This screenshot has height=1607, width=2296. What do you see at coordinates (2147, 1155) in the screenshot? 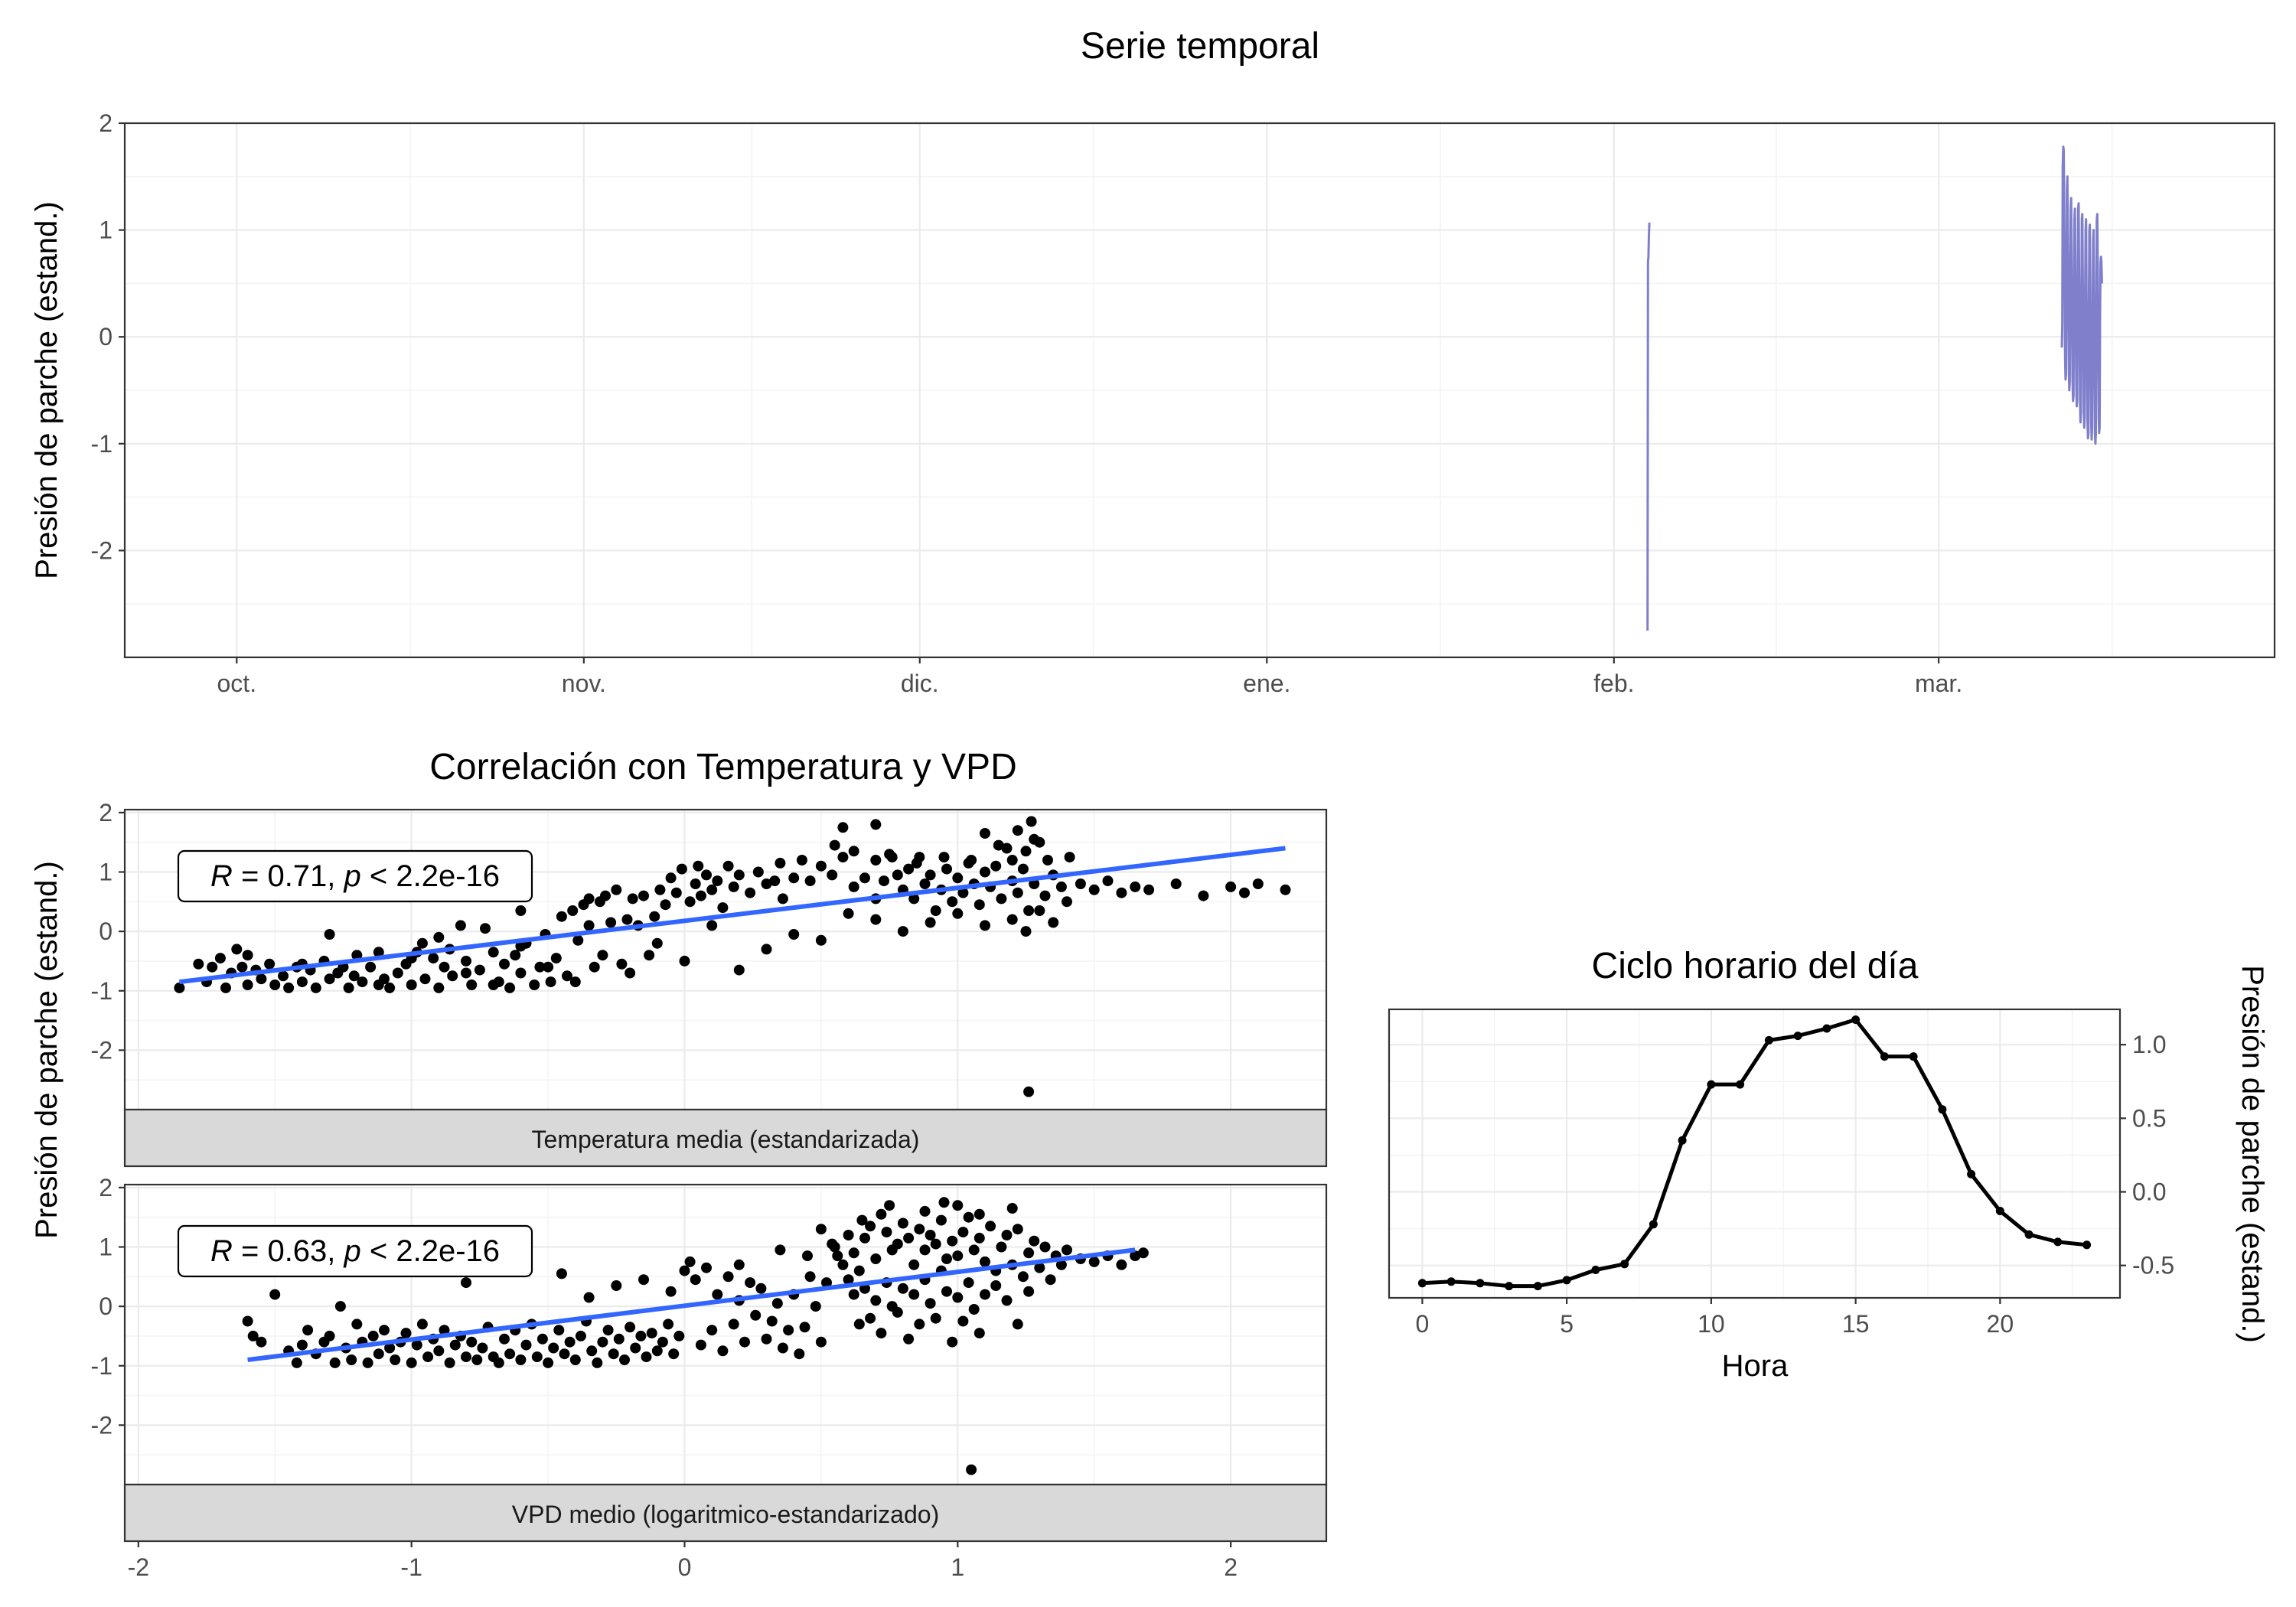
I see `ciclo-y-axis: -0.5 0.0 0.5 1.0` at bounding box center [2147, 1155].